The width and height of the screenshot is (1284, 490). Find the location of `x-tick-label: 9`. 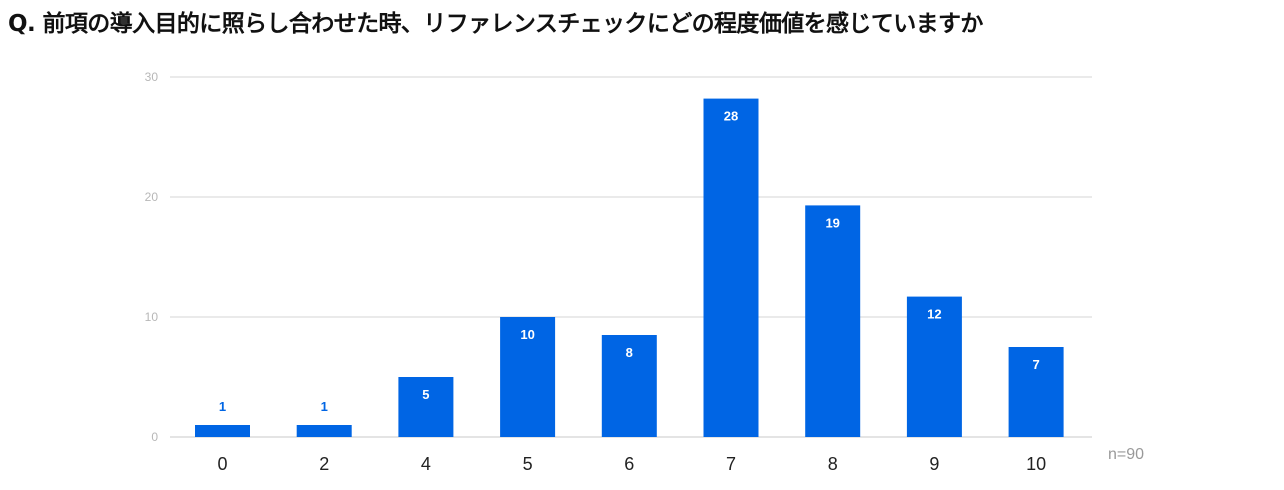

x-tick-label: 9 is located at coordinates (934, 464).